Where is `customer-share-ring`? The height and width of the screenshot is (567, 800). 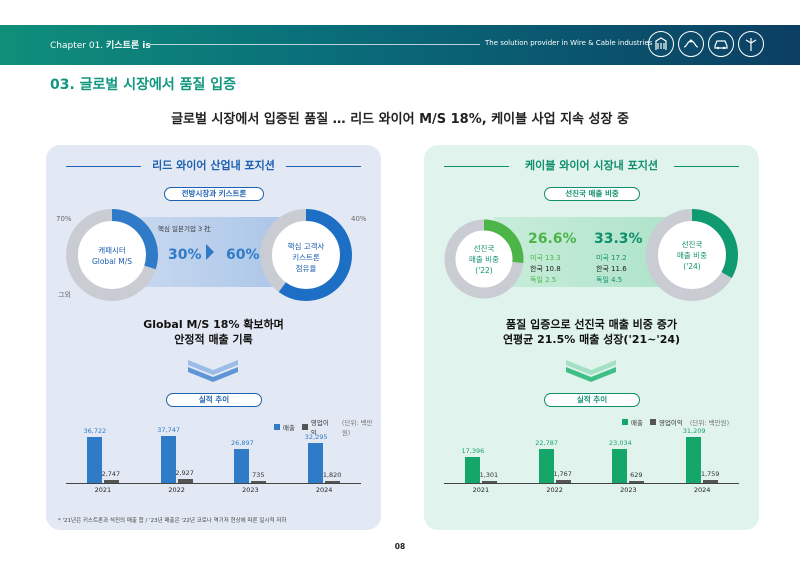 customer-share-ring is located at coordinates (306, 255).